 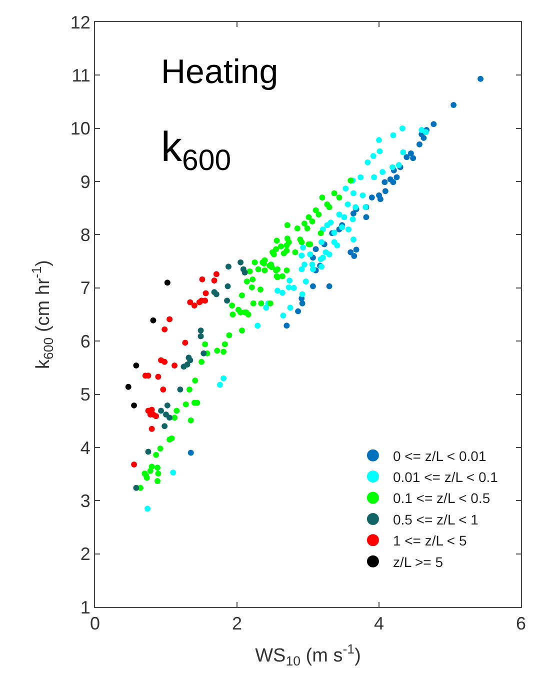 I want to click on y-tick-label: 11, so click(x=81, y=75).